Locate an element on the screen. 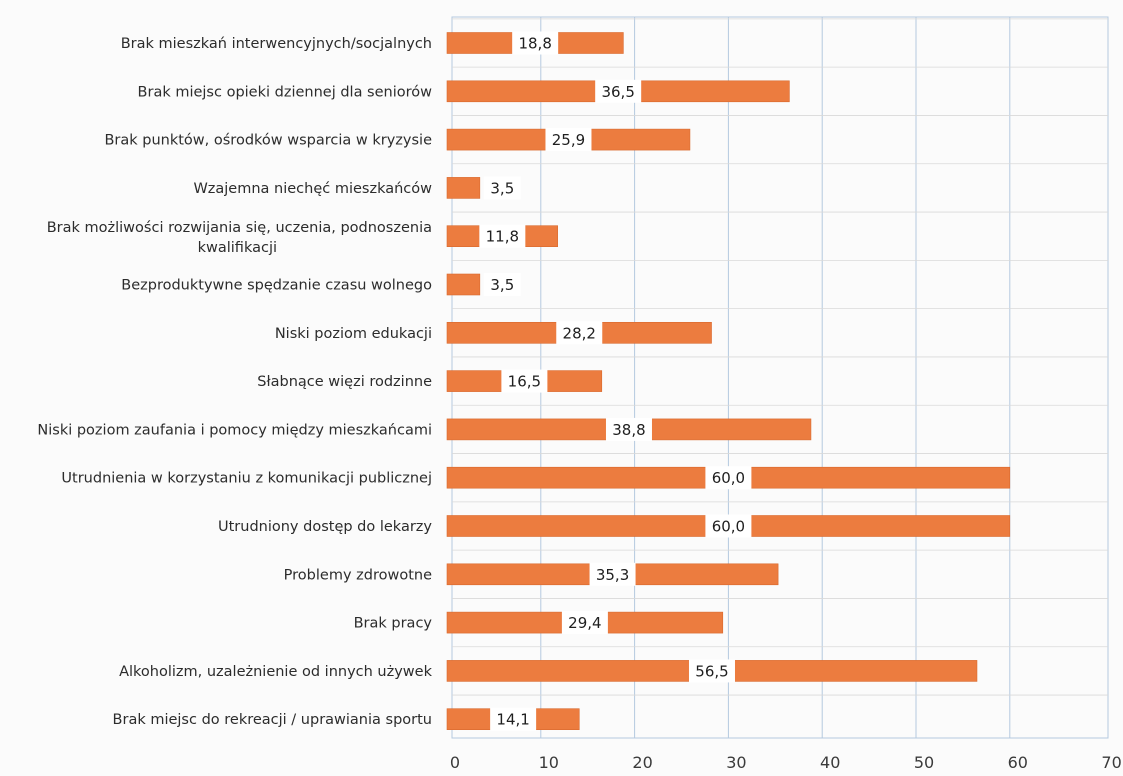 The image size is (1123, 776). value-label-1: 36,5 is located at coordinates (617, 92).